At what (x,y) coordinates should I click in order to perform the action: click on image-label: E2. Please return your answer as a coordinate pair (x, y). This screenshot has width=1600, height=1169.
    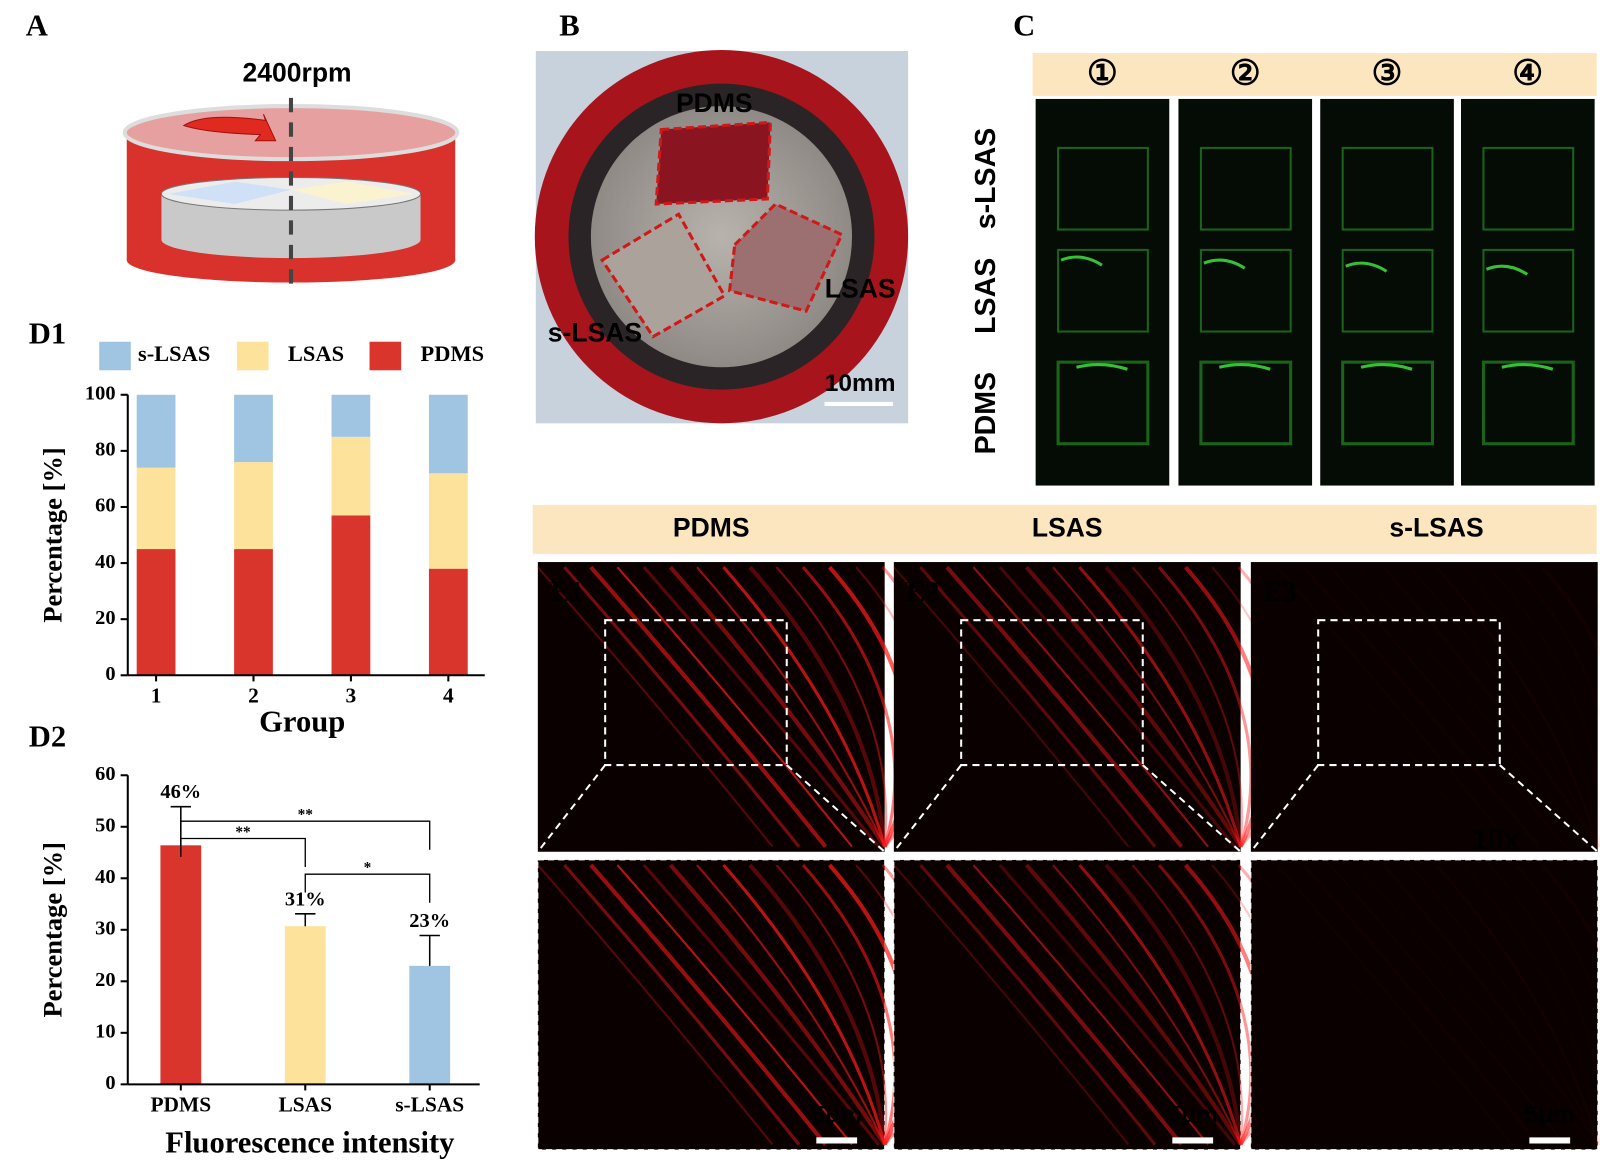
    Looking at the image, I should click on (922, 592).